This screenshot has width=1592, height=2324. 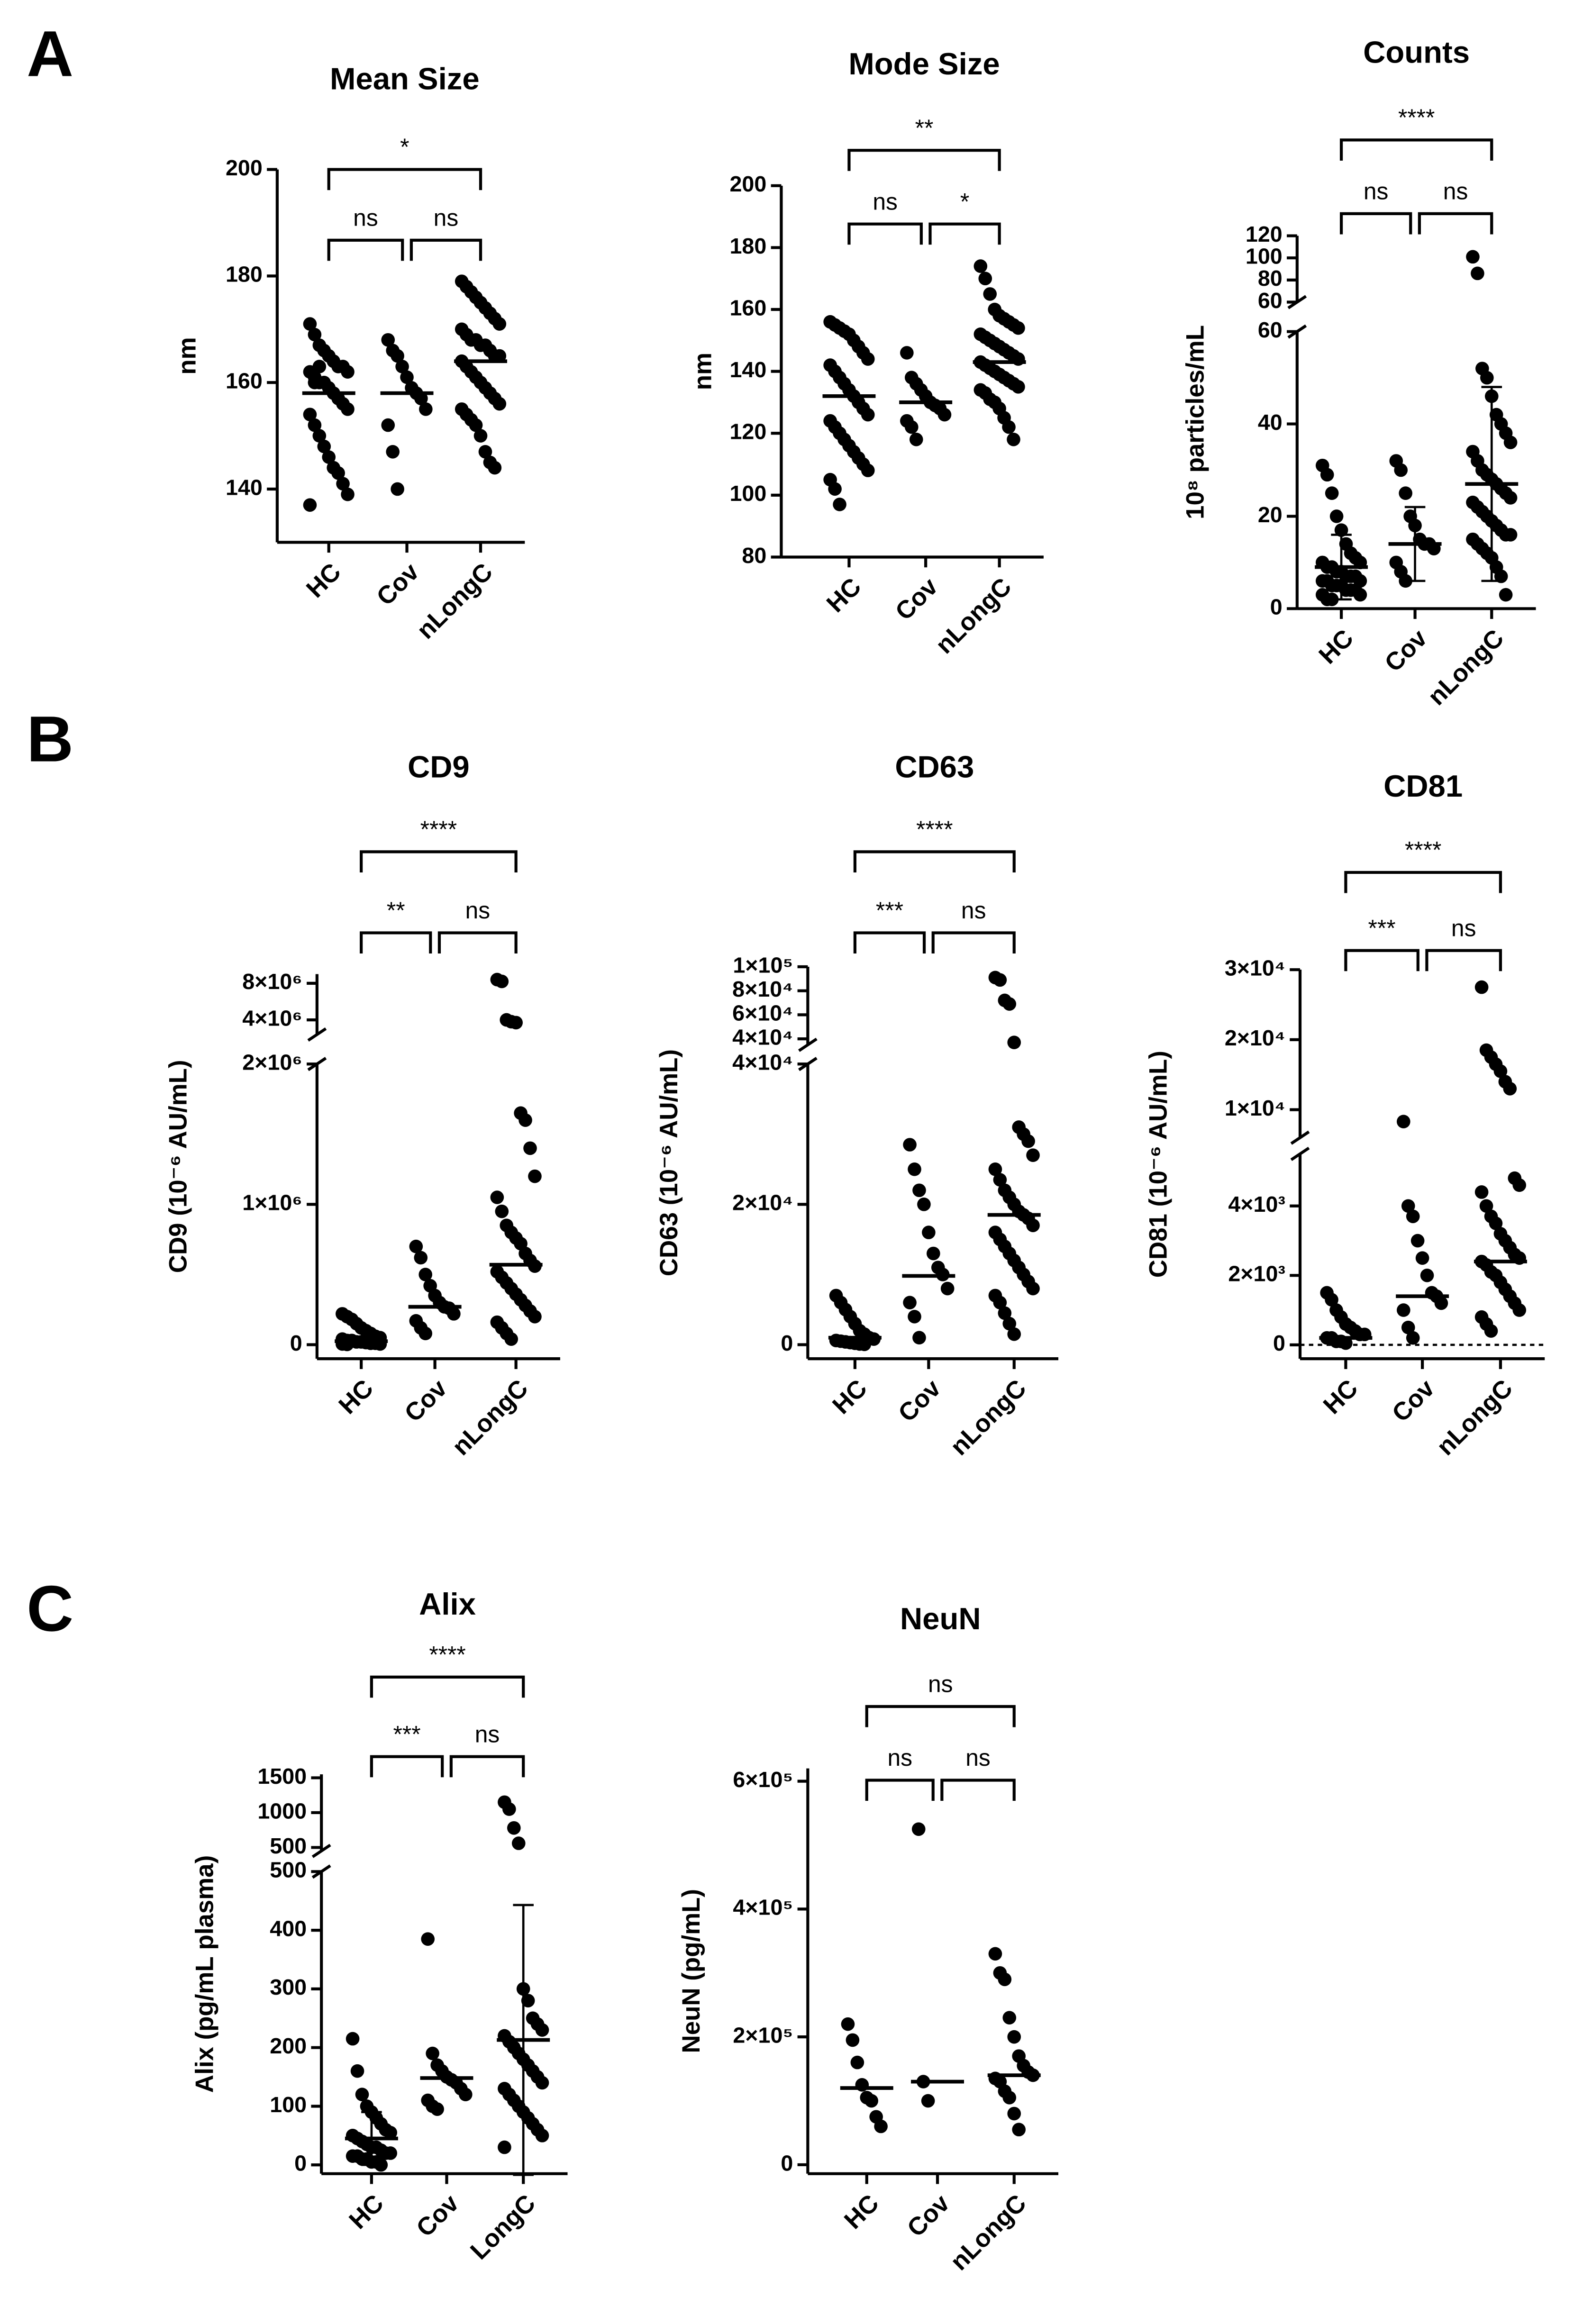 What do you see at coordinates (934, 830) in the screenshot?
I see `significance-label: ****` at bounding box center [934, 830].